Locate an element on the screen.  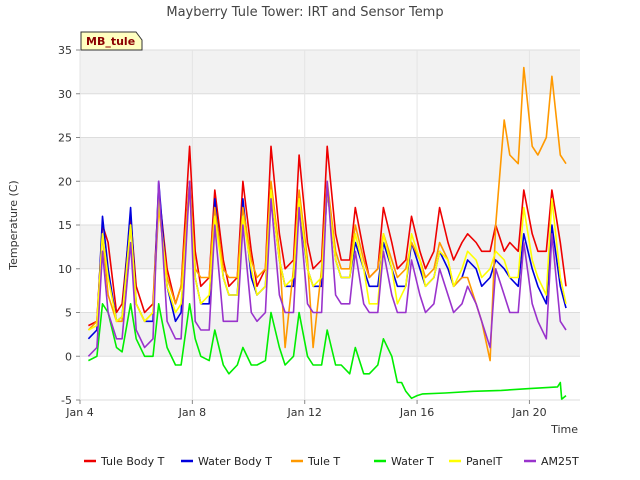
site-badge-text: MB_tule is located at coordinates (110, 41).